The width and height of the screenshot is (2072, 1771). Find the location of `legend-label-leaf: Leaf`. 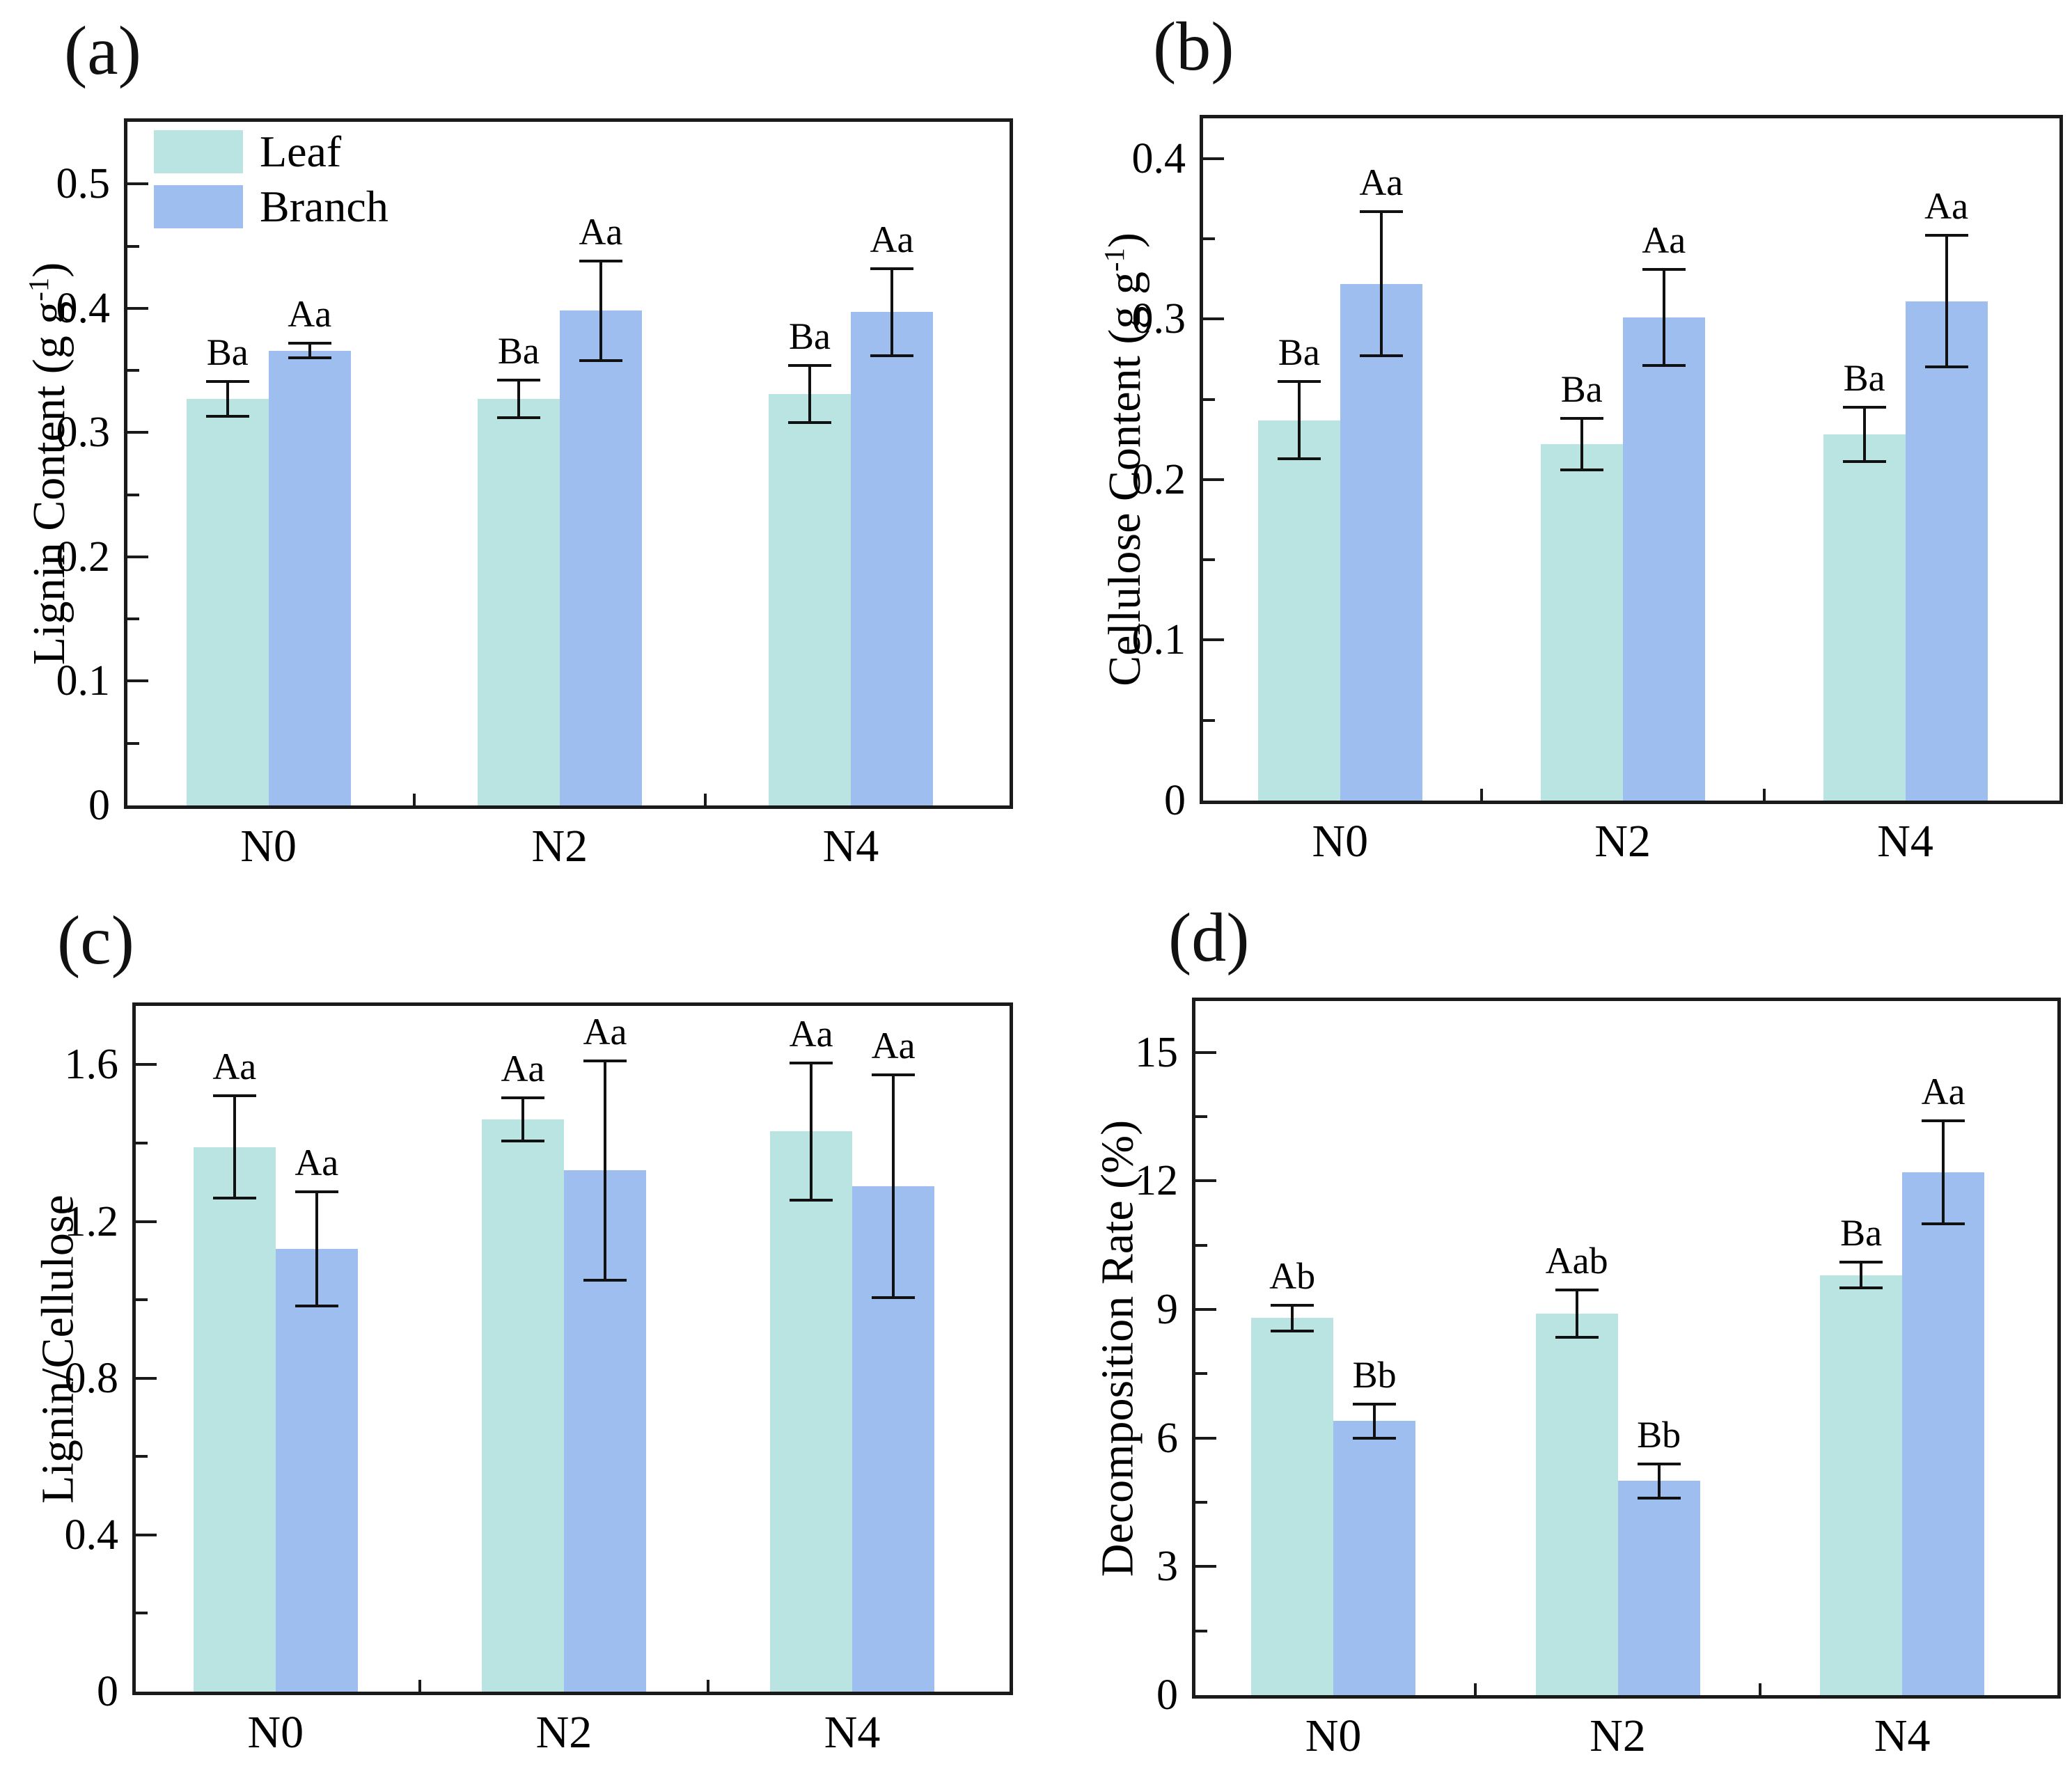

legend-label-leaf: Leaf is located at coordinates (301, 151).